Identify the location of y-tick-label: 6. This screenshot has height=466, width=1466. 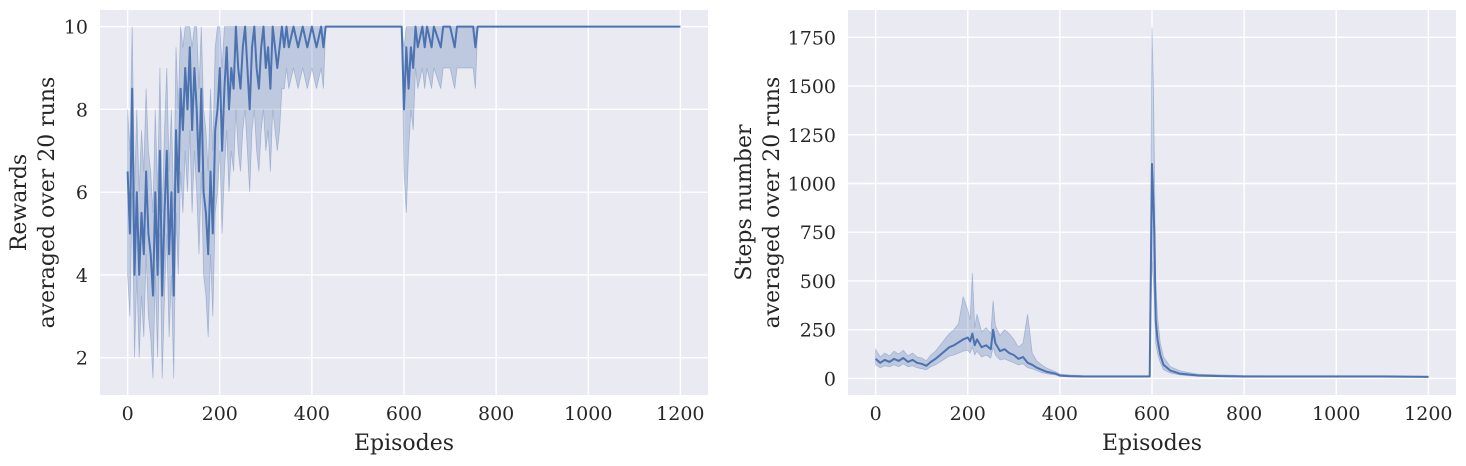
(82, 193).